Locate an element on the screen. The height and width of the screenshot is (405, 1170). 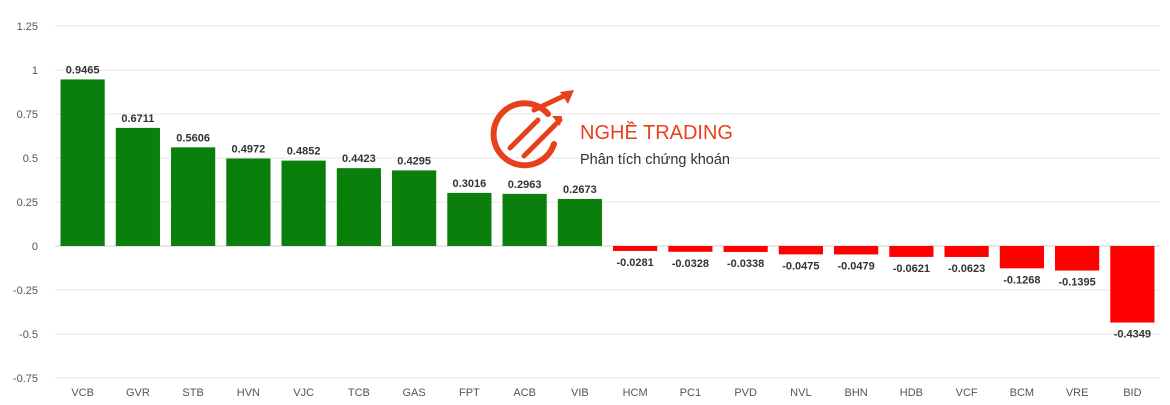
x-tick-label: ACB is located at coordinates (524, 393).